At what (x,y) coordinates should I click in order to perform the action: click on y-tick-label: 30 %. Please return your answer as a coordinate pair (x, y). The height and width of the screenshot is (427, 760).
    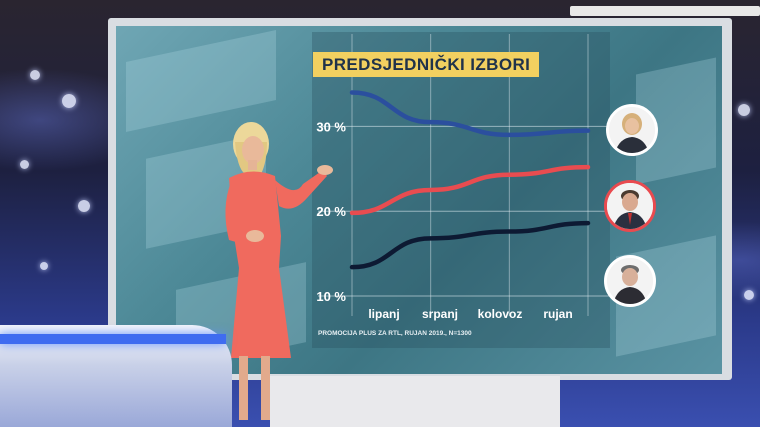
    Looking at the image, I should click on (331, 126).